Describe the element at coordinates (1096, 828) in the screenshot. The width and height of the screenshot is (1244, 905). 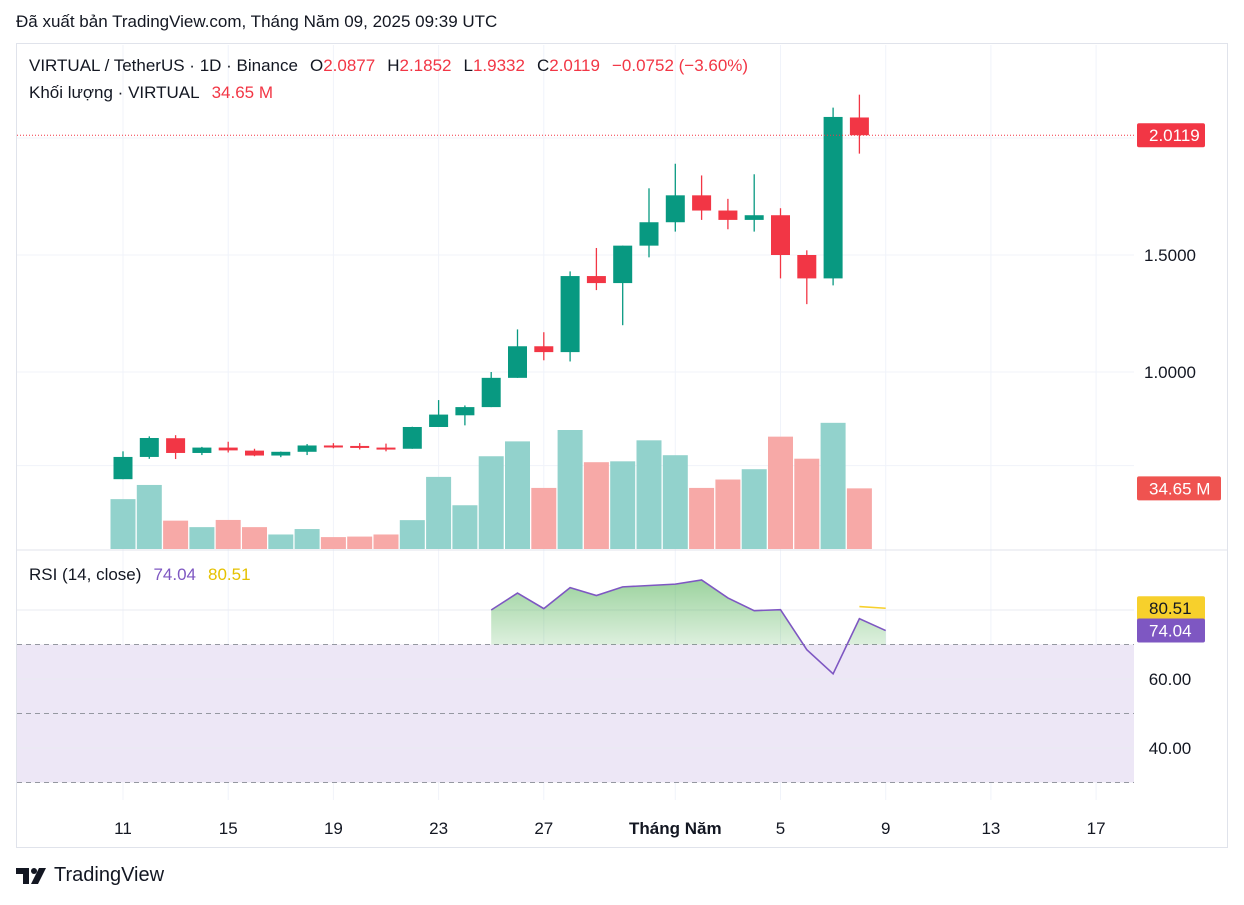
I see `x-tick-label: 17` at that location.